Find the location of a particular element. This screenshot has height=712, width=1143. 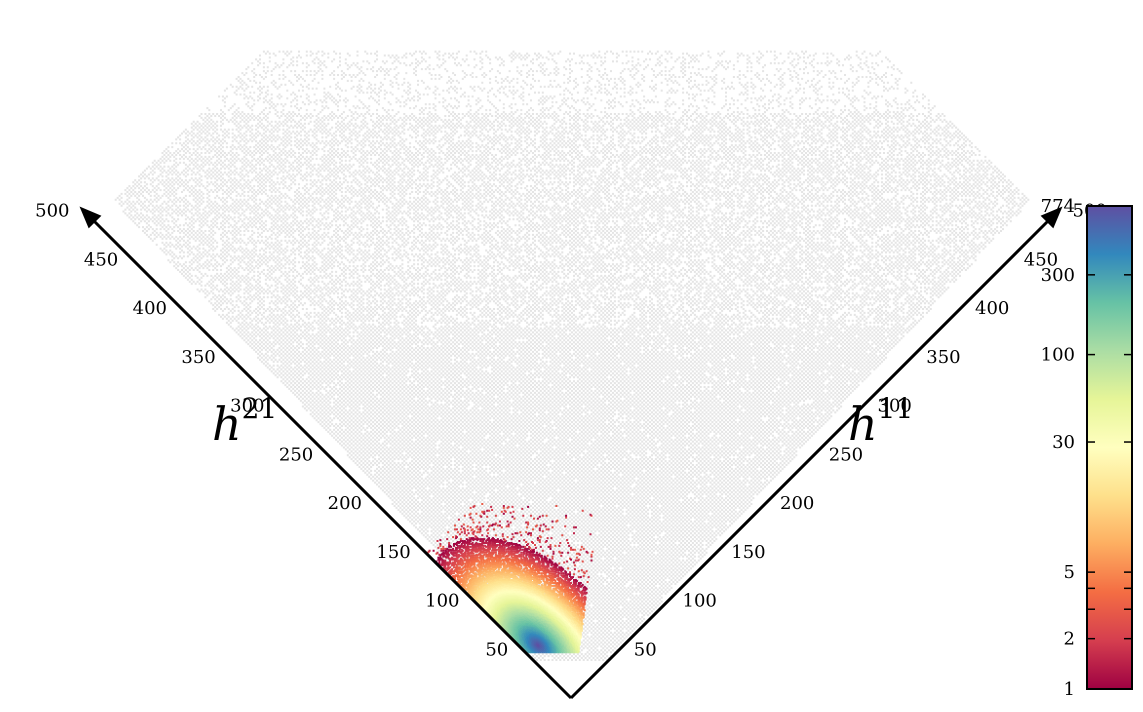

left-tick-label: 500 is located at coordinates (52, 211).